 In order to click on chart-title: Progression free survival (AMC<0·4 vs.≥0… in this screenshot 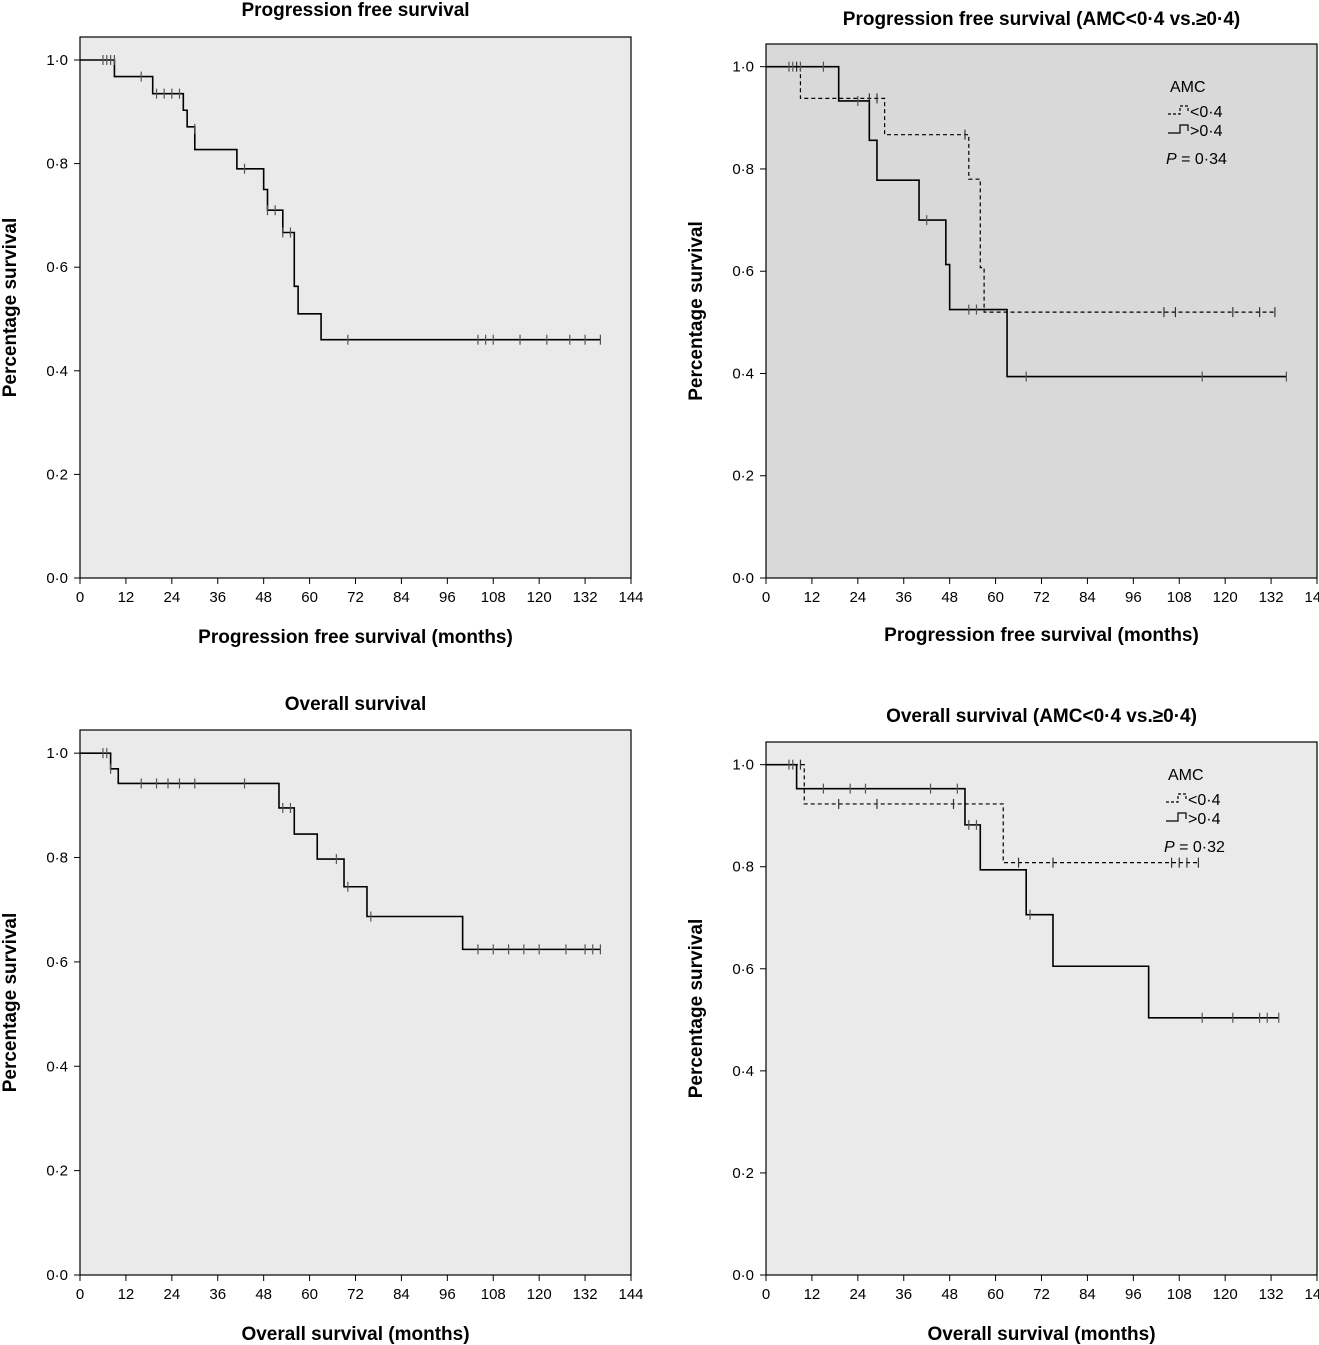, I will do `click(1041, 19)`.